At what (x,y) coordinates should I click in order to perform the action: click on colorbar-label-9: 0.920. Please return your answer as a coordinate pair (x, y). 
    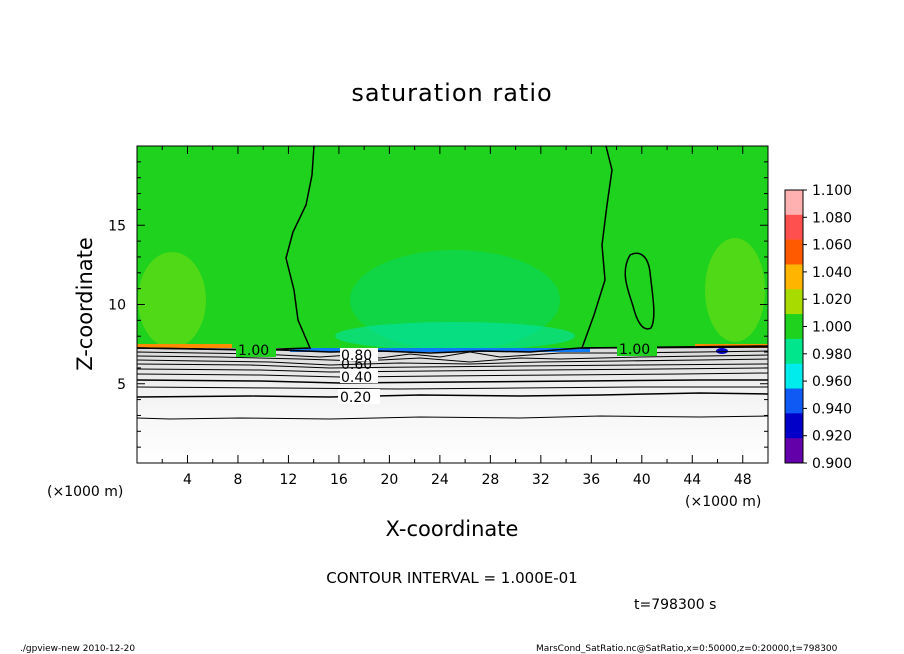
    Looking at the image, I should click on (832, 437).